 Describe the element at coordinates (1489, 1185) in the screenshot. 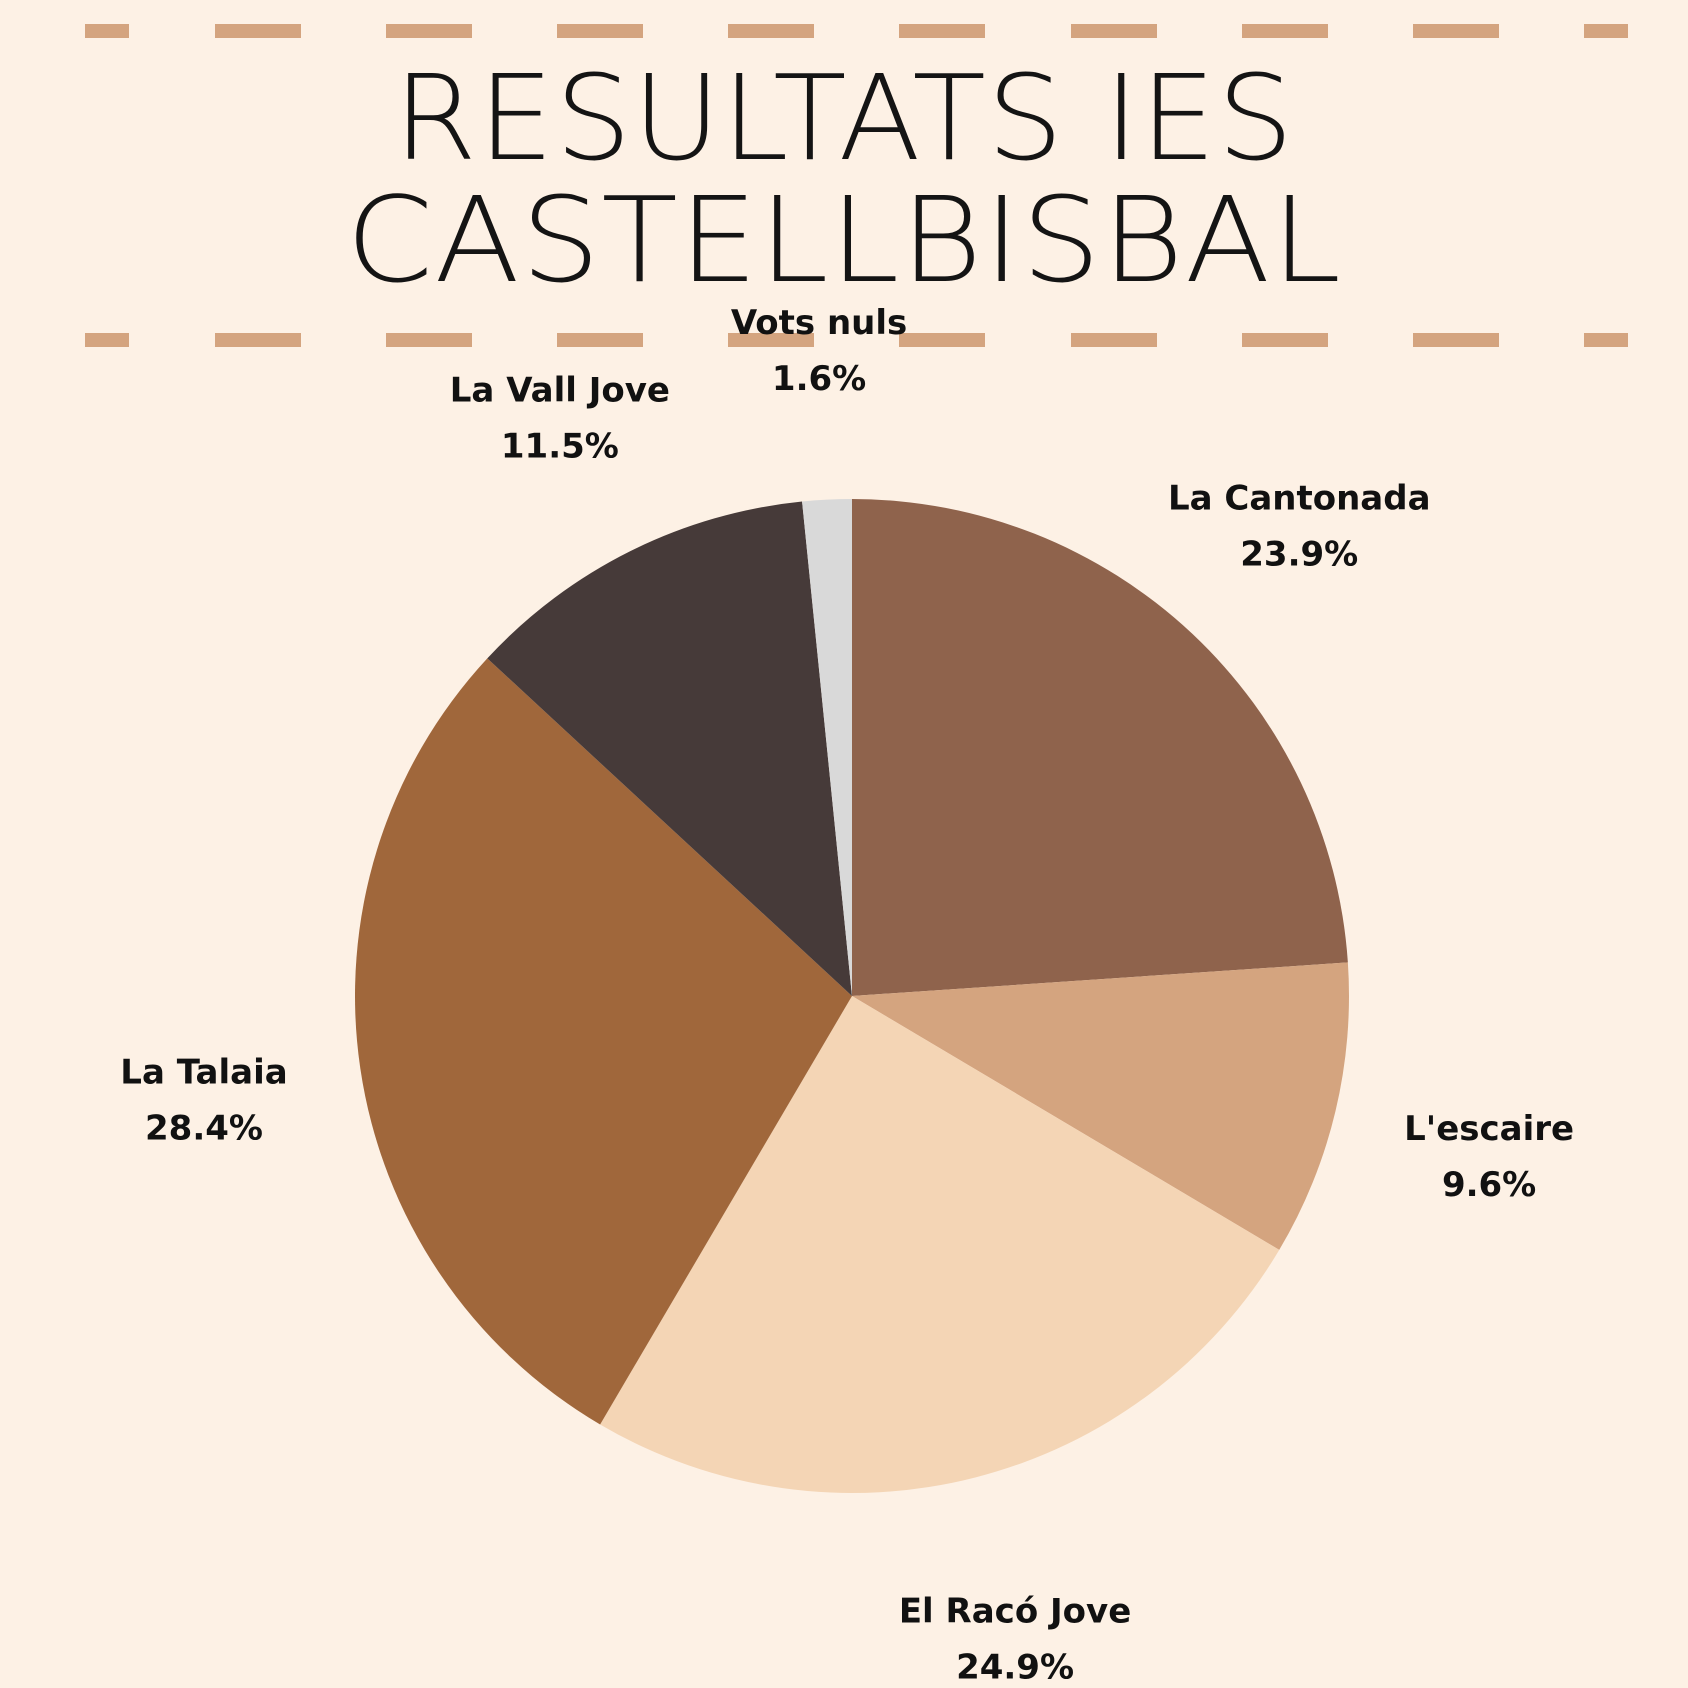

I see `slice-percent-label: 9.6%` at that location.